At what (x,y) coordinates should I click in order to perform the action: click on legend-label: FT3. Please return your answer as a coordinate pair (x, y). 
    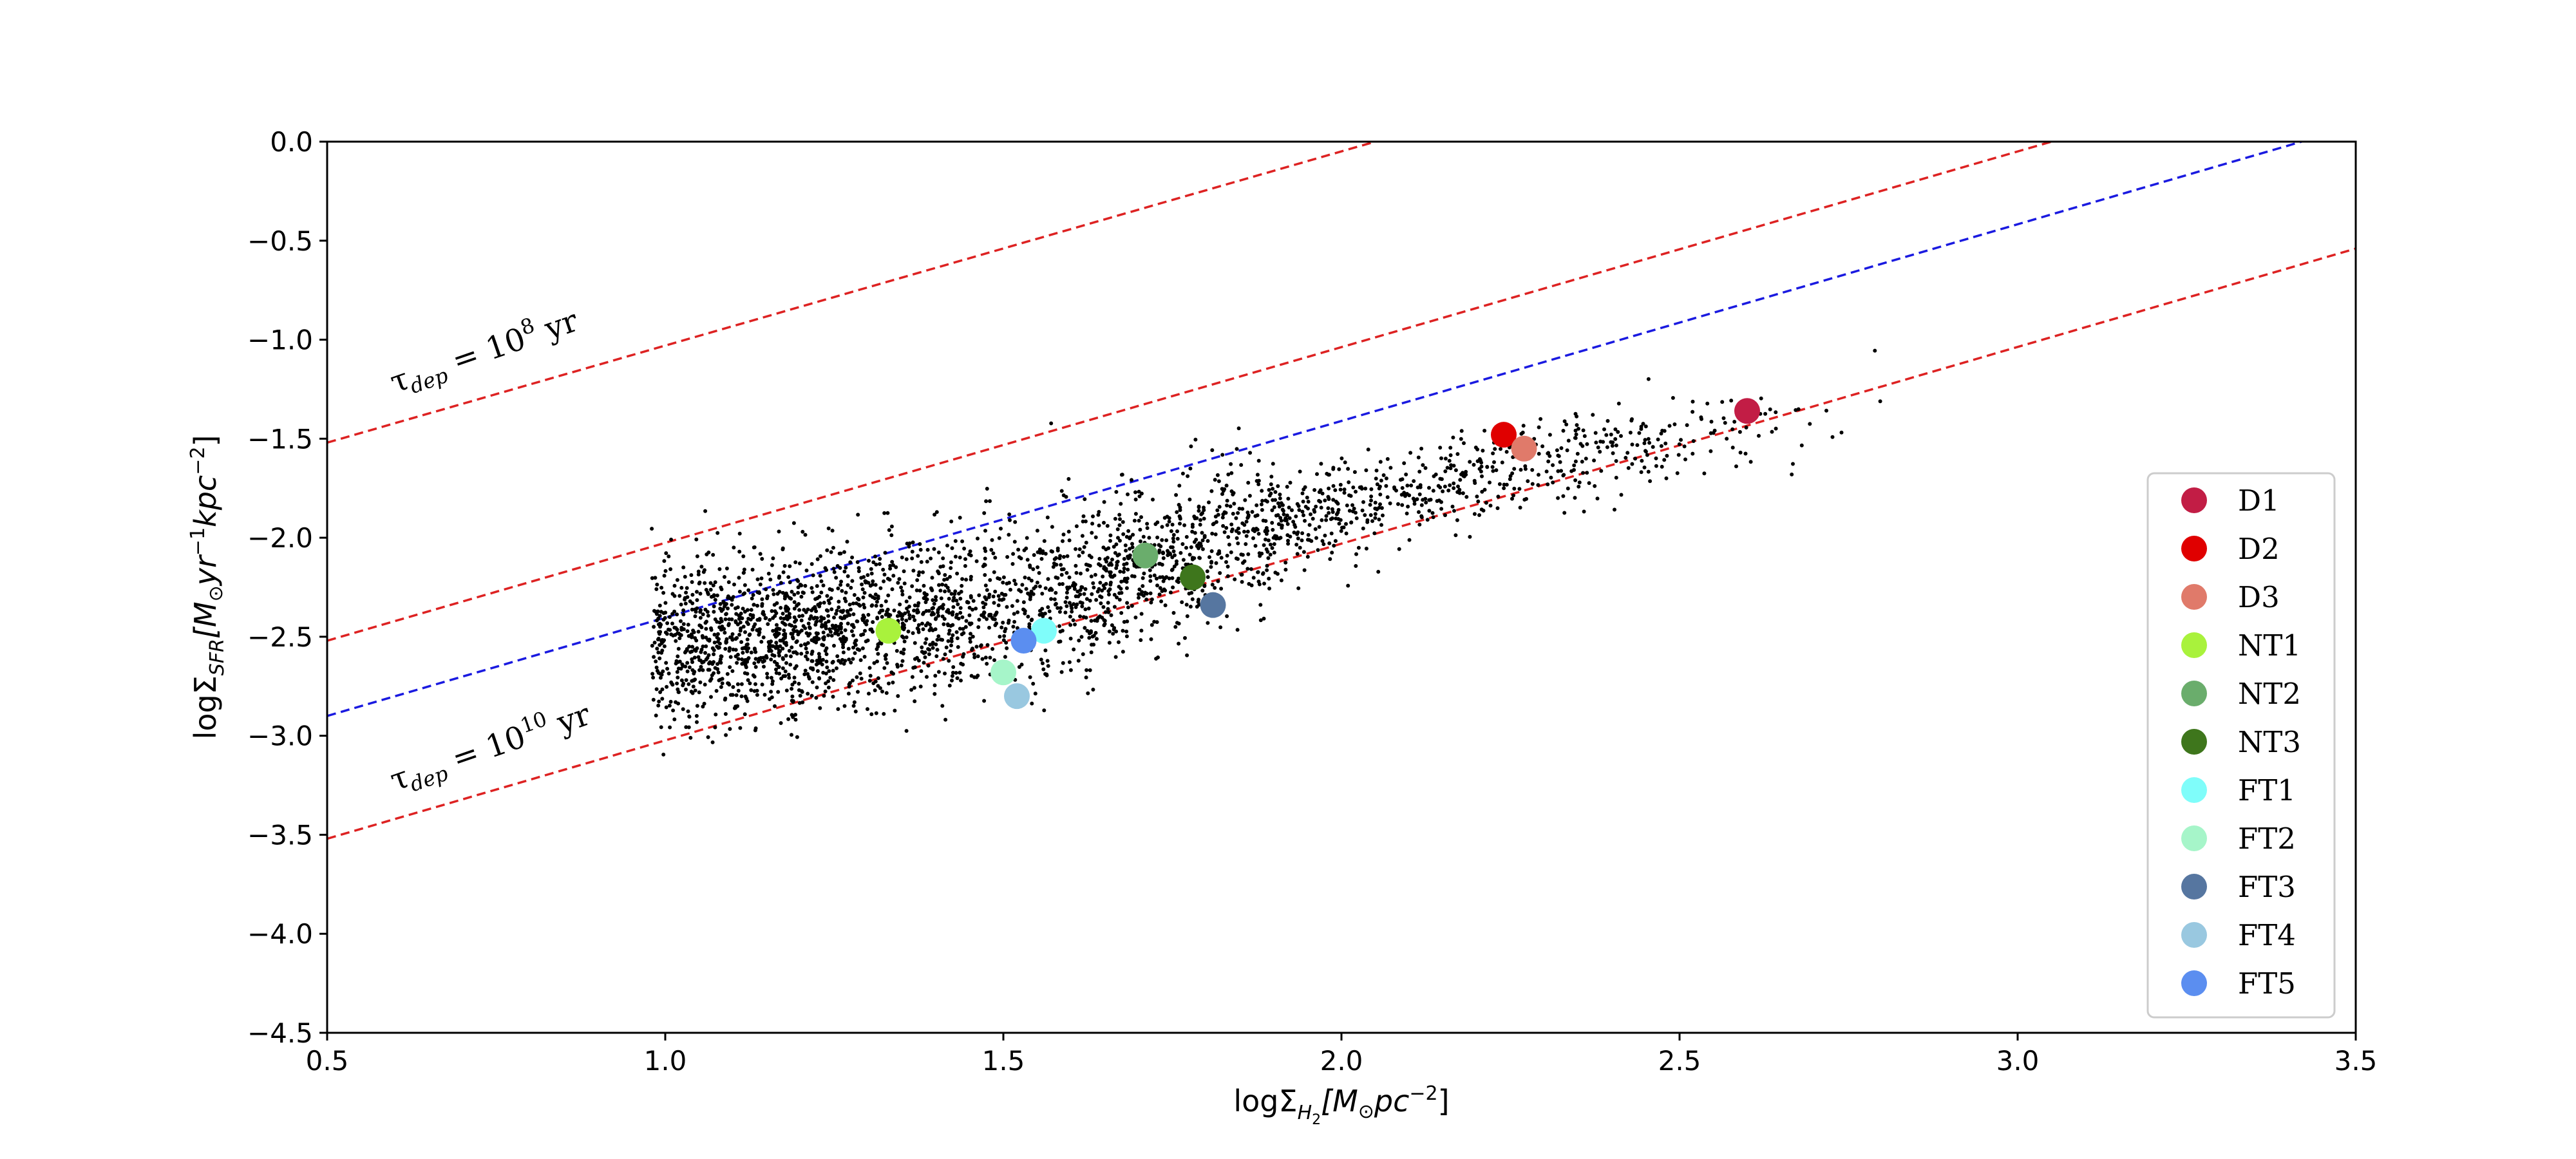
    Looking at the image, I should click on (2267, 887).